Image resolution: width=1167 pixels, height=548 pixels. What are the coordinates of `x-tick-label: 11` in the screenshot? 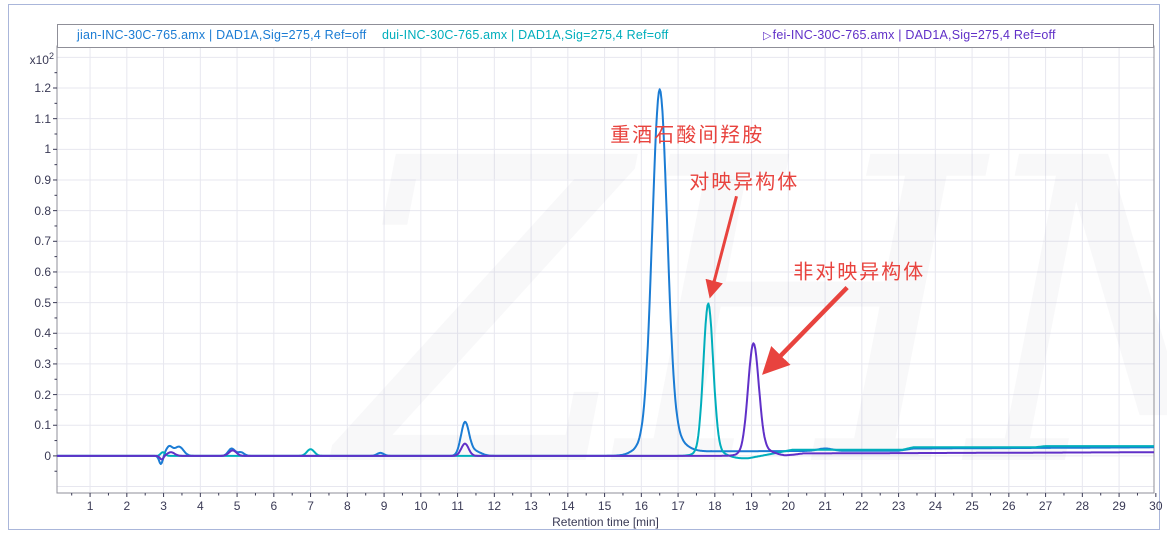 It's located at (457, 506).